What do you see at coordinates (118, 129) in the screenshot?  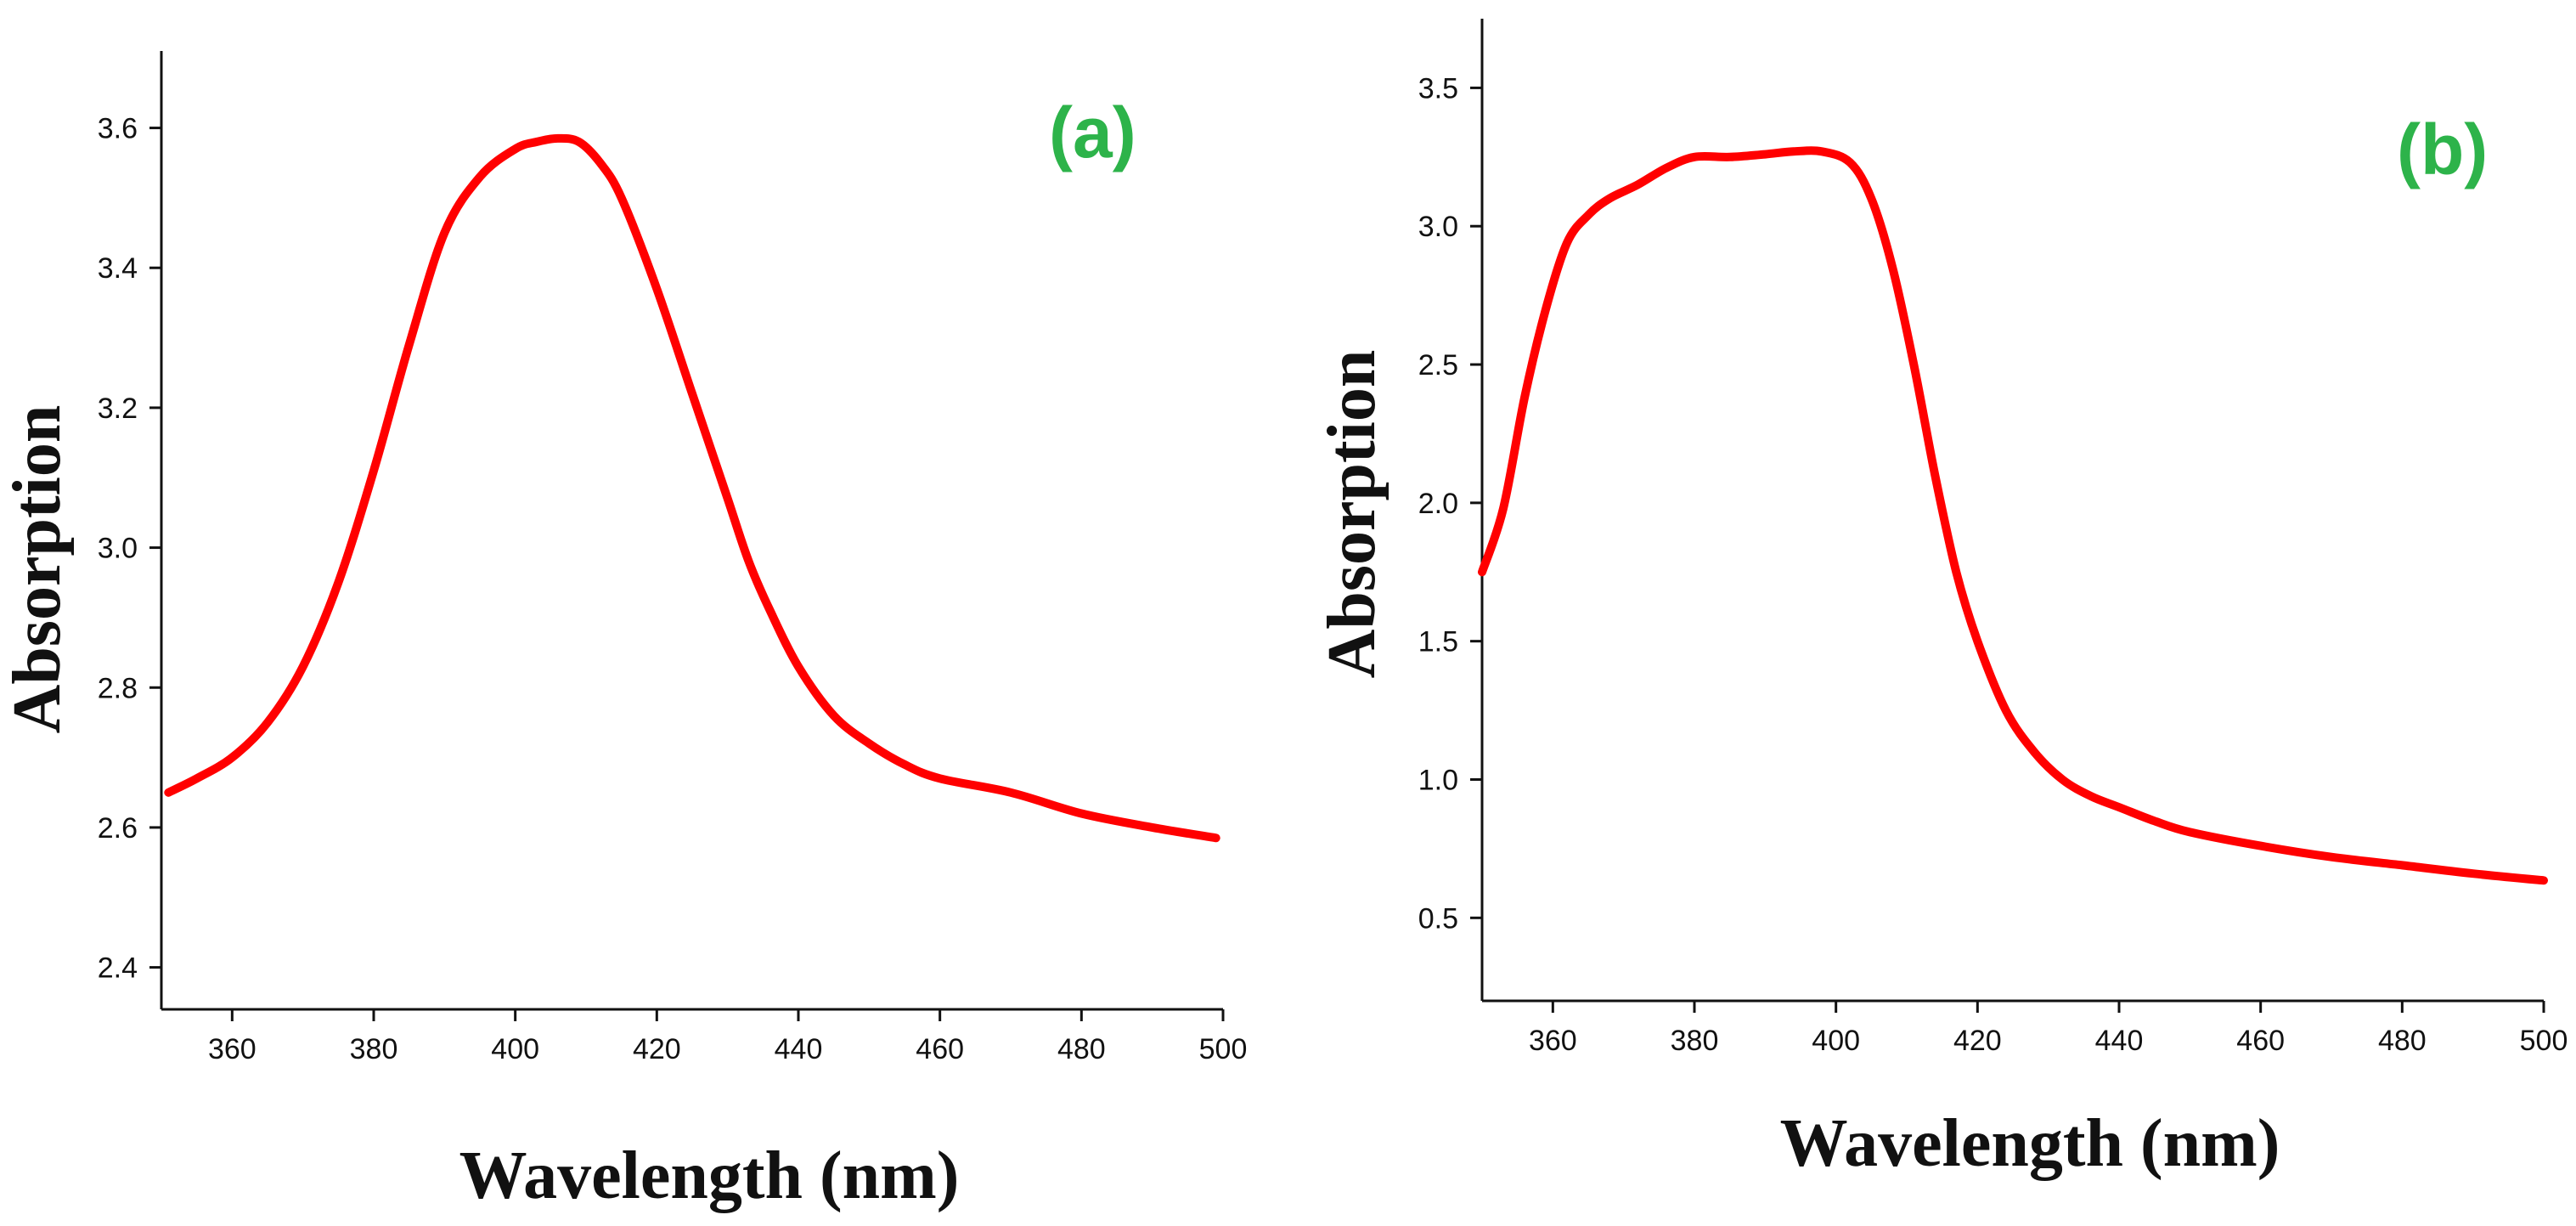 I see `y-tick-label-a-6: 3.6` at bounding box center [118, 129].